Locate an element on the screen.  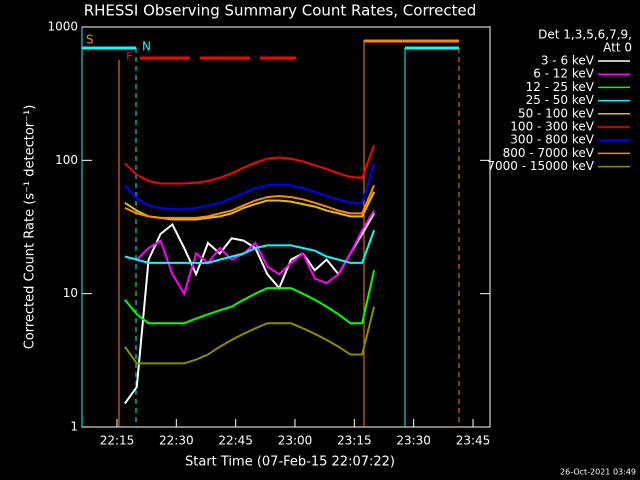
legend-label: 12 - 25 keV is located at coordinates (560, 87).